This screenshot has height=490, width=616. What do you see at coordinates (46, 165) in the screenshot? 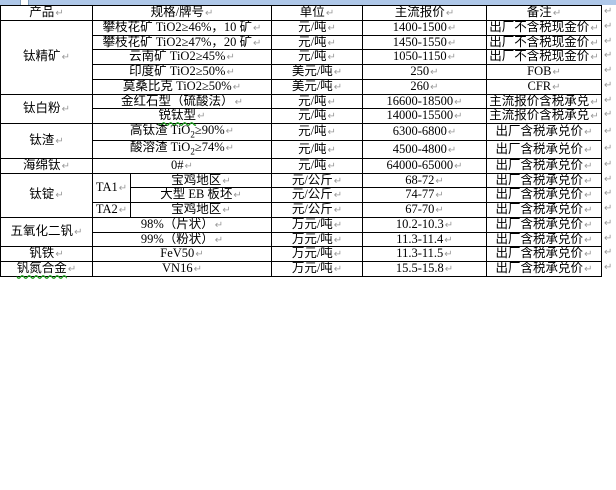
I see `product-name-cell: 海绵钛↵` at bounding box center [46, 165].